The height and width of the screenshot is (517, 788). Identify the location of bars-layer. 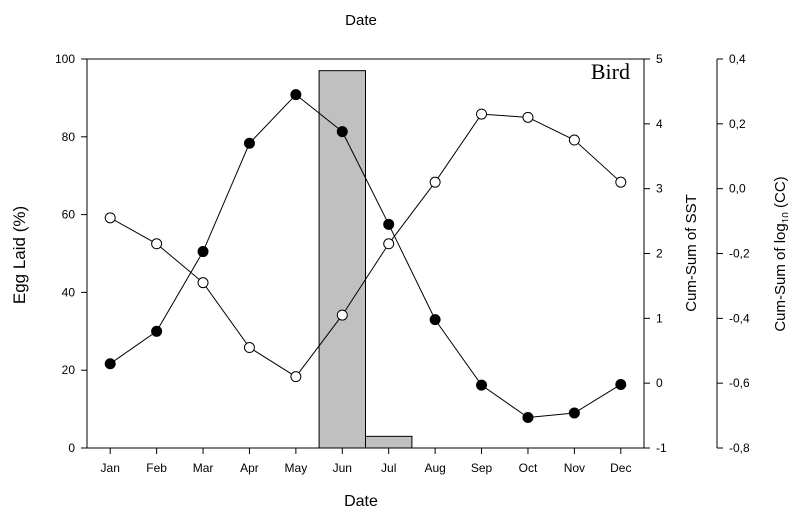
(365, 259).